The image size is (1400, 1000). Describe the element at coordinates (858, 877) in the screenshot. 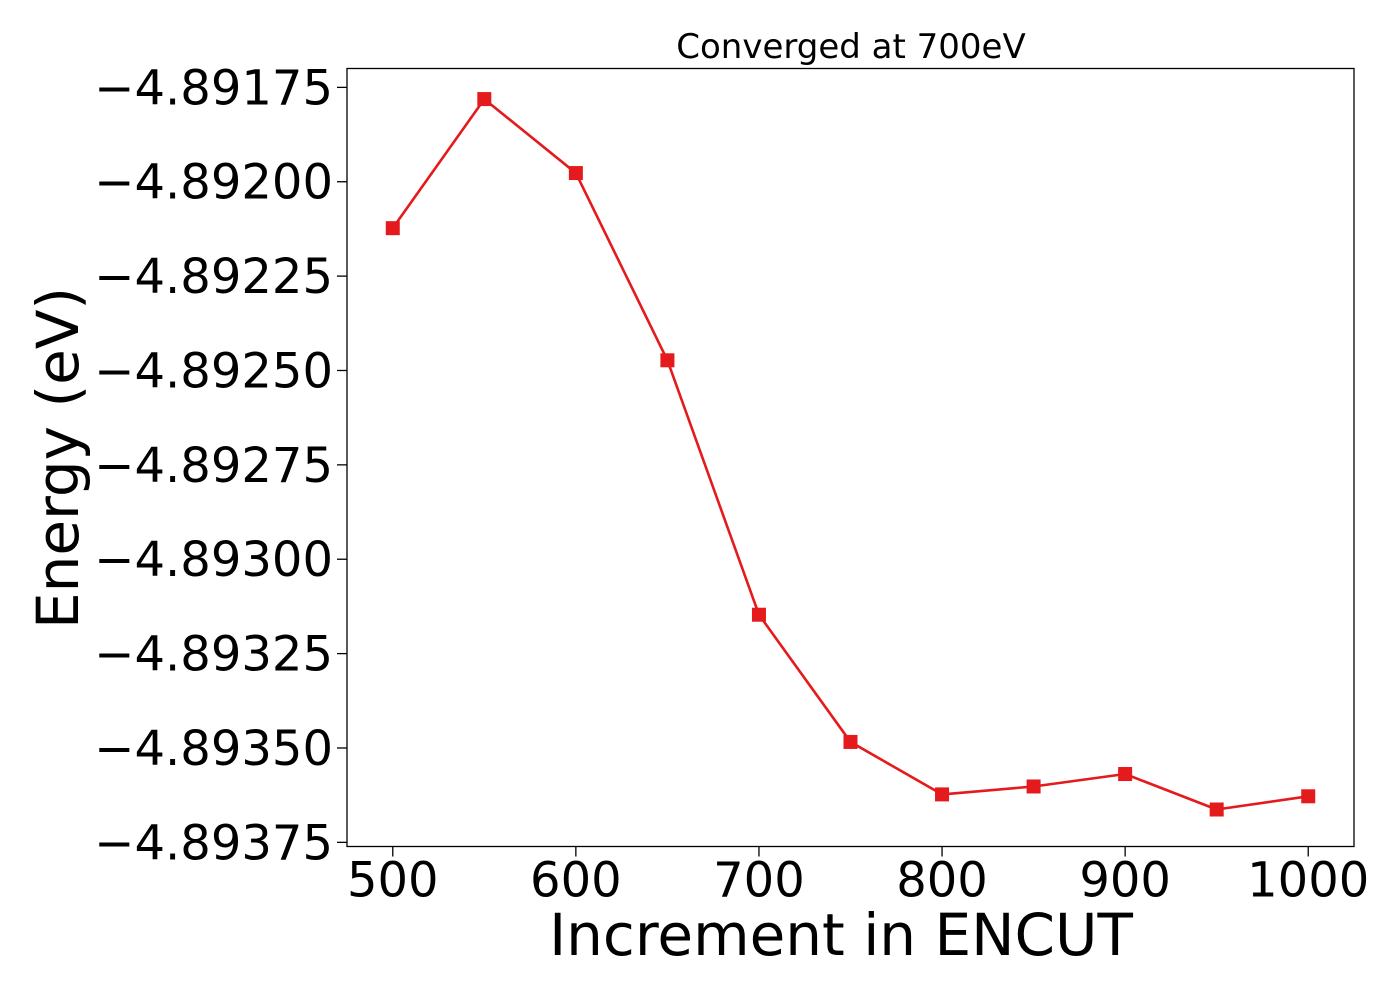

I see `x-axis-ticks: 500 600 700 800 900 1000` at that location.